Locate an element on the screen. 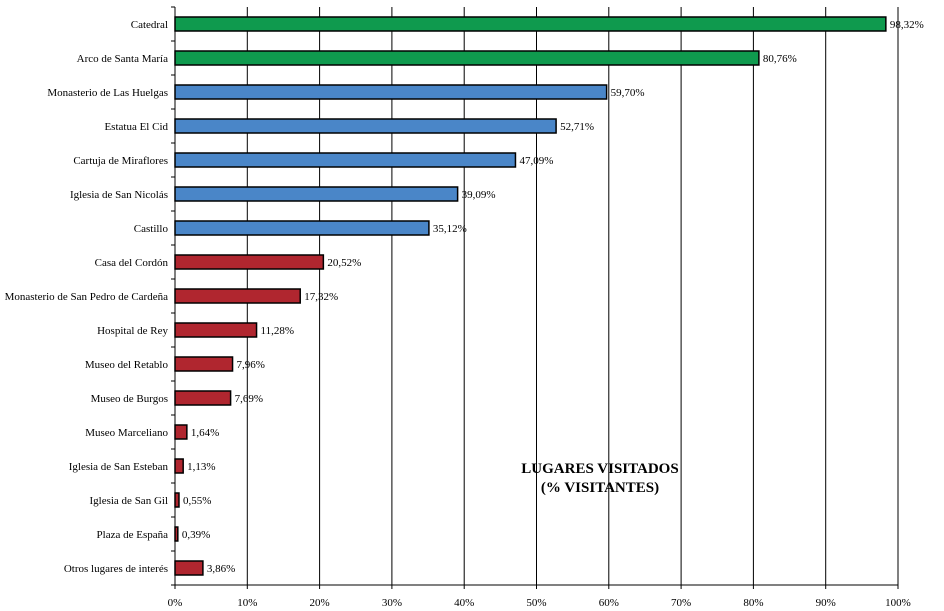 This screenshot has height=611, width=944. value-label: 1,13% is located at coordinates (201, 467).